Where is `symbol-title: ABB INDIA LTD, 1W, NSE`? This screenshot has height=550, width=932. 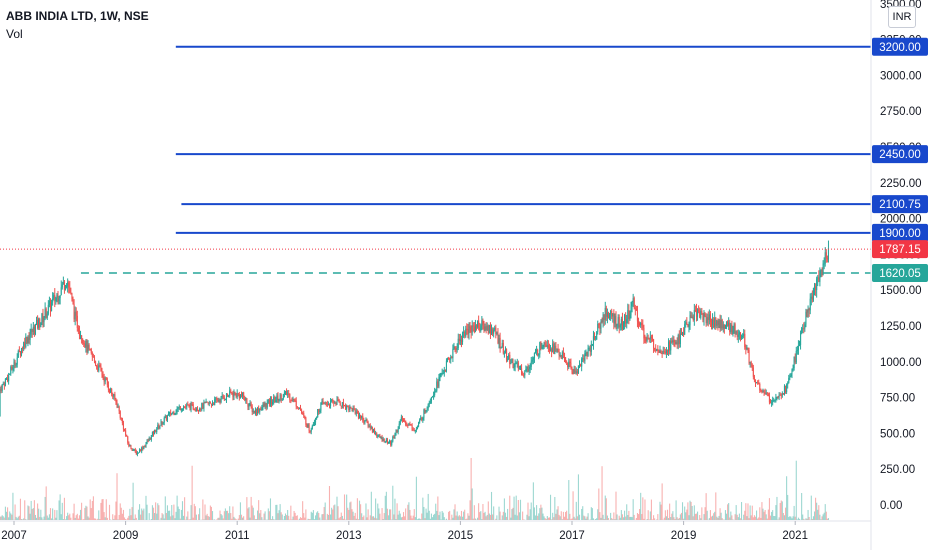
symbol-title: ABB INDIA LTD, 1W, NSE is located at coordinates (77, 16).